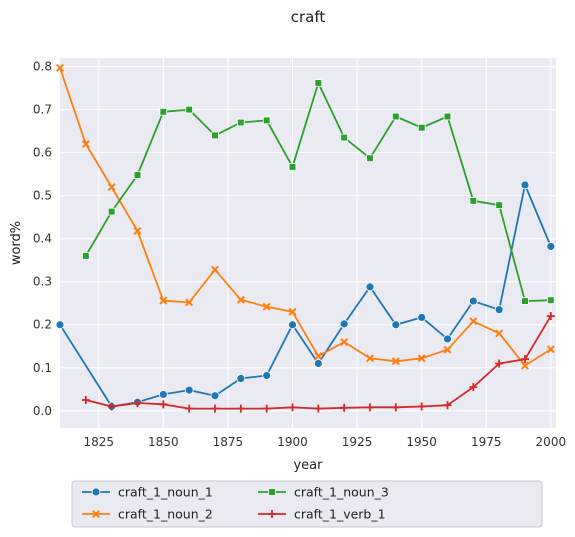 Image resolution: width=575 pixels, height=537 pixels. Describe the element at coordinates (42, 368) in the screenshot. I see `y-tick-label: 0.1` at that location.